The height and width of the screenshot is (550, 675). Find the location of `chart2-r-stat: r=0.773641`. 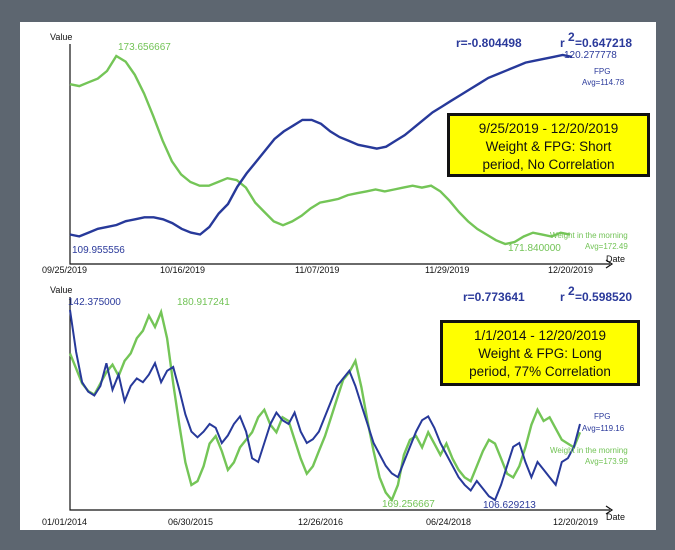

chart2-r-stat: r=0.773641 is located at coordinates (494, 297).